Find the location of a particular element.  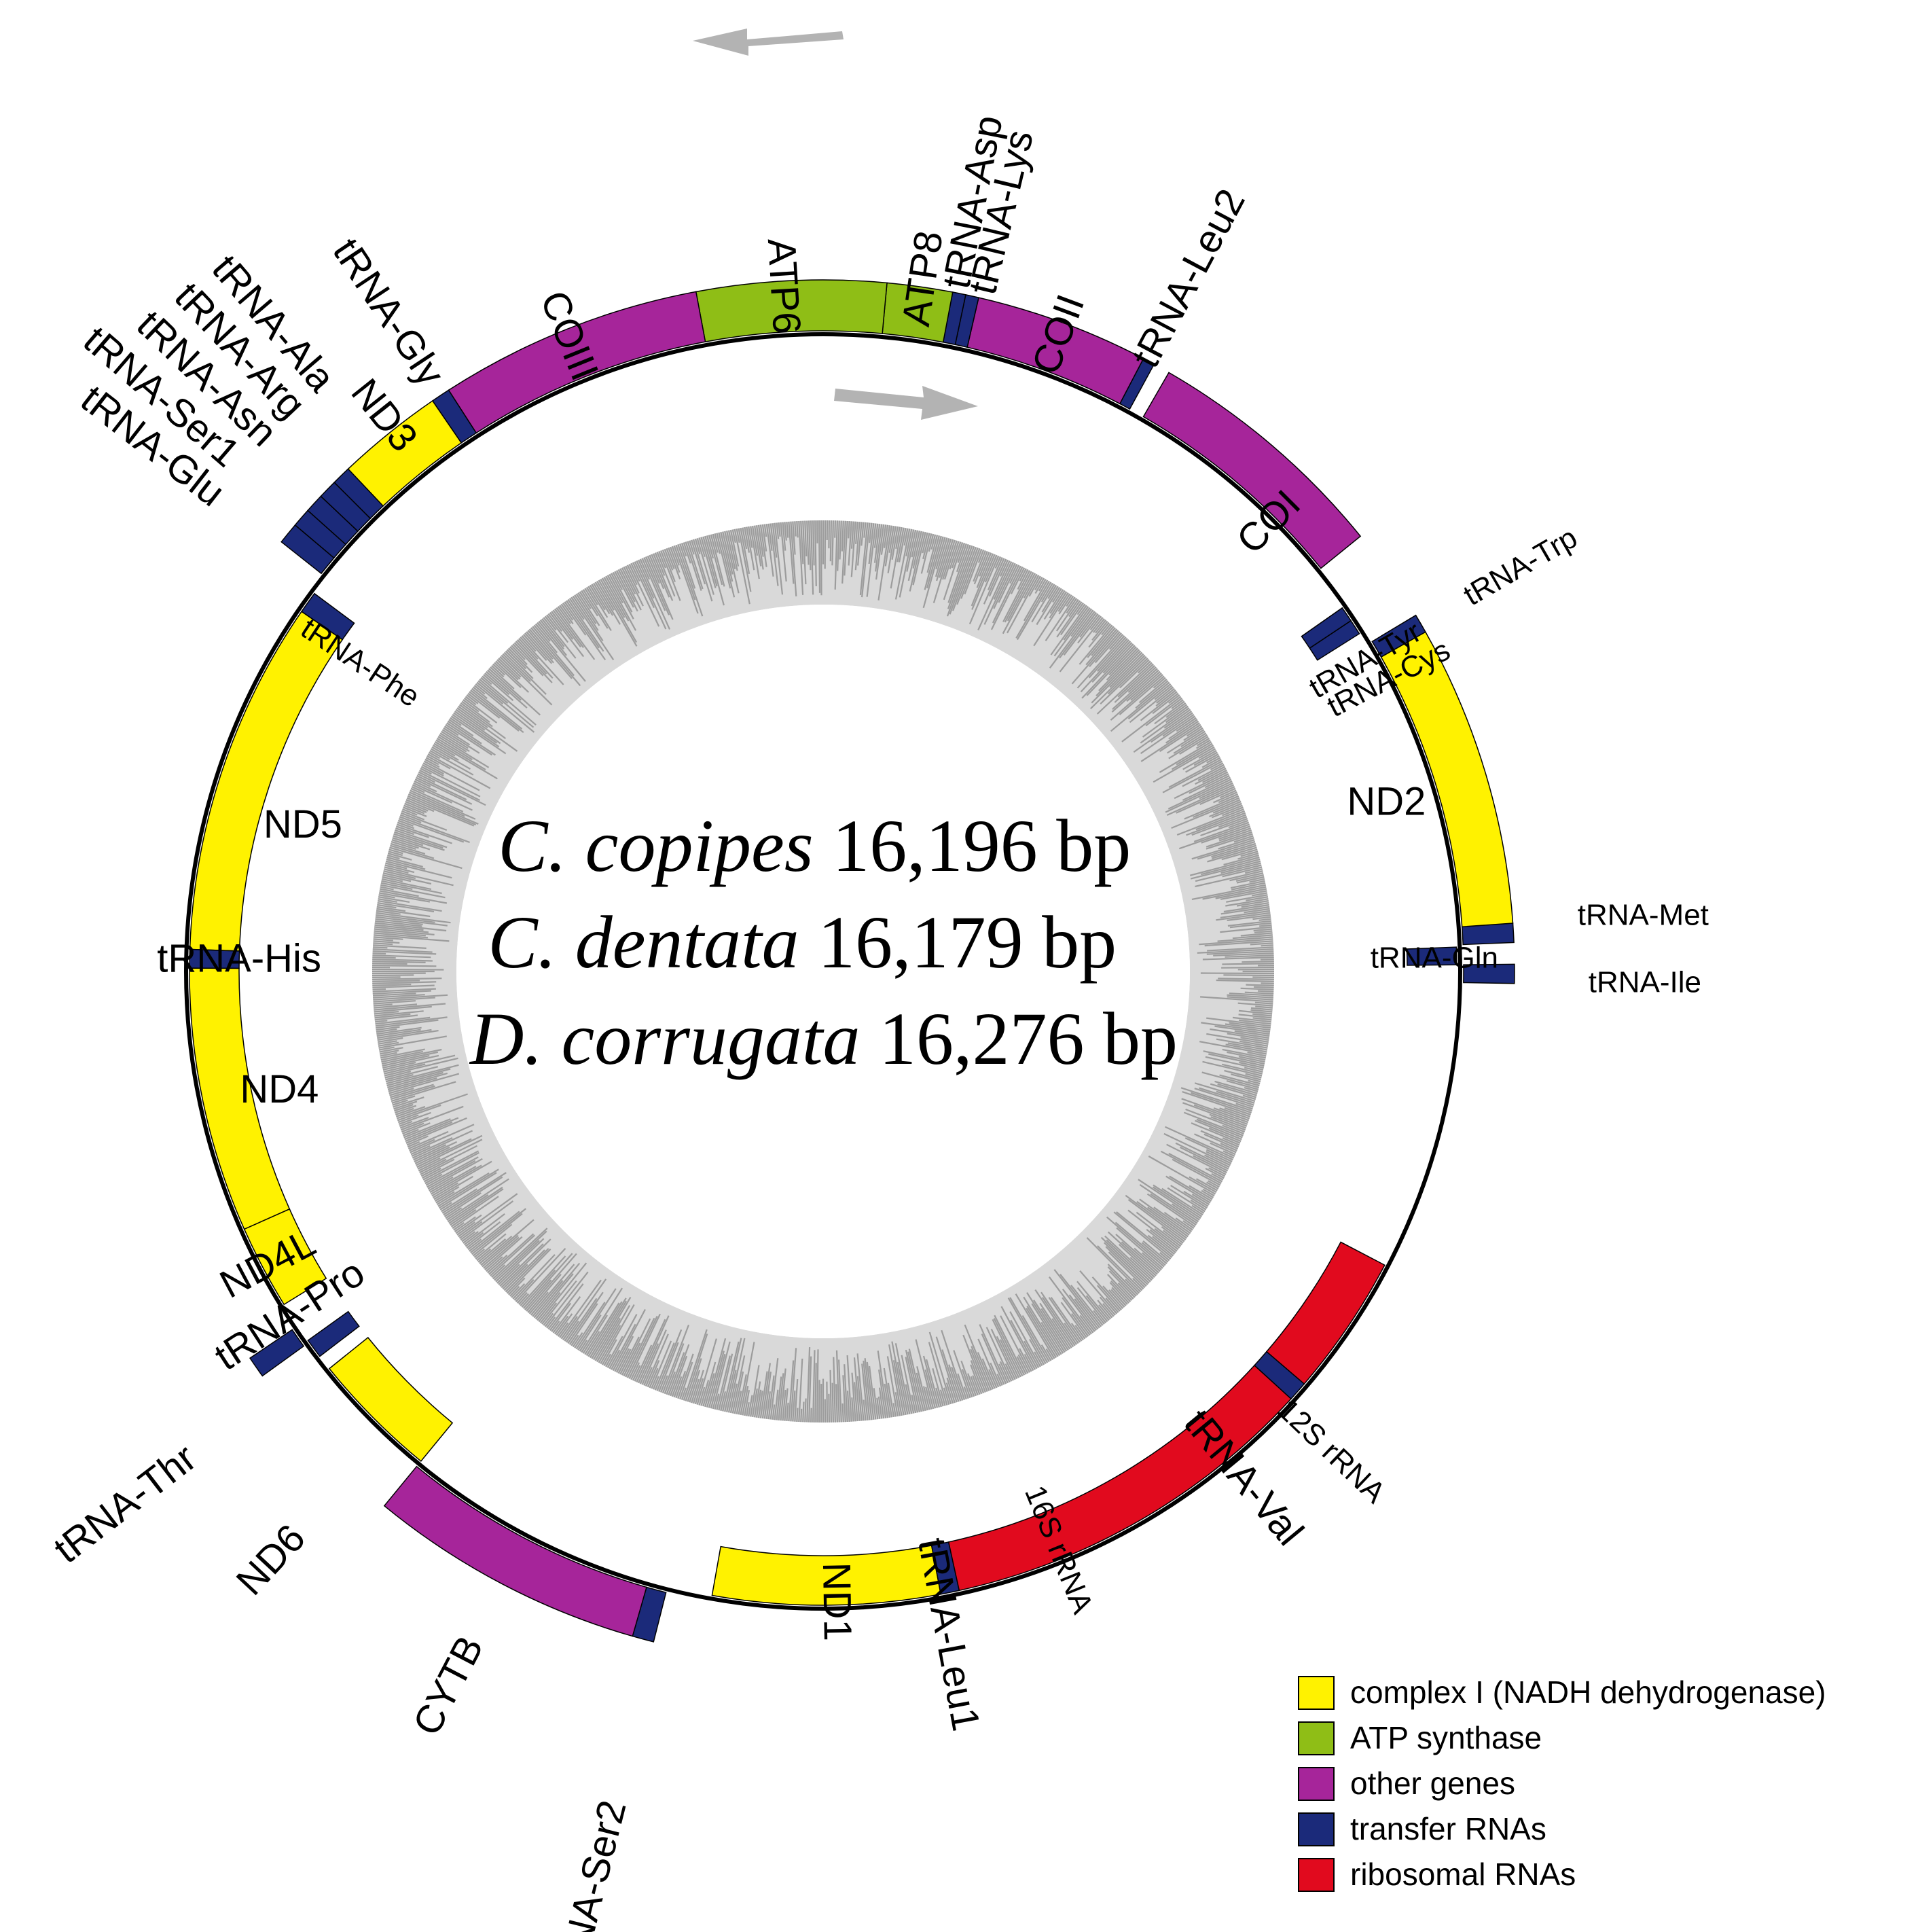

gene-nd6 is located at coordinates (391, 1399).